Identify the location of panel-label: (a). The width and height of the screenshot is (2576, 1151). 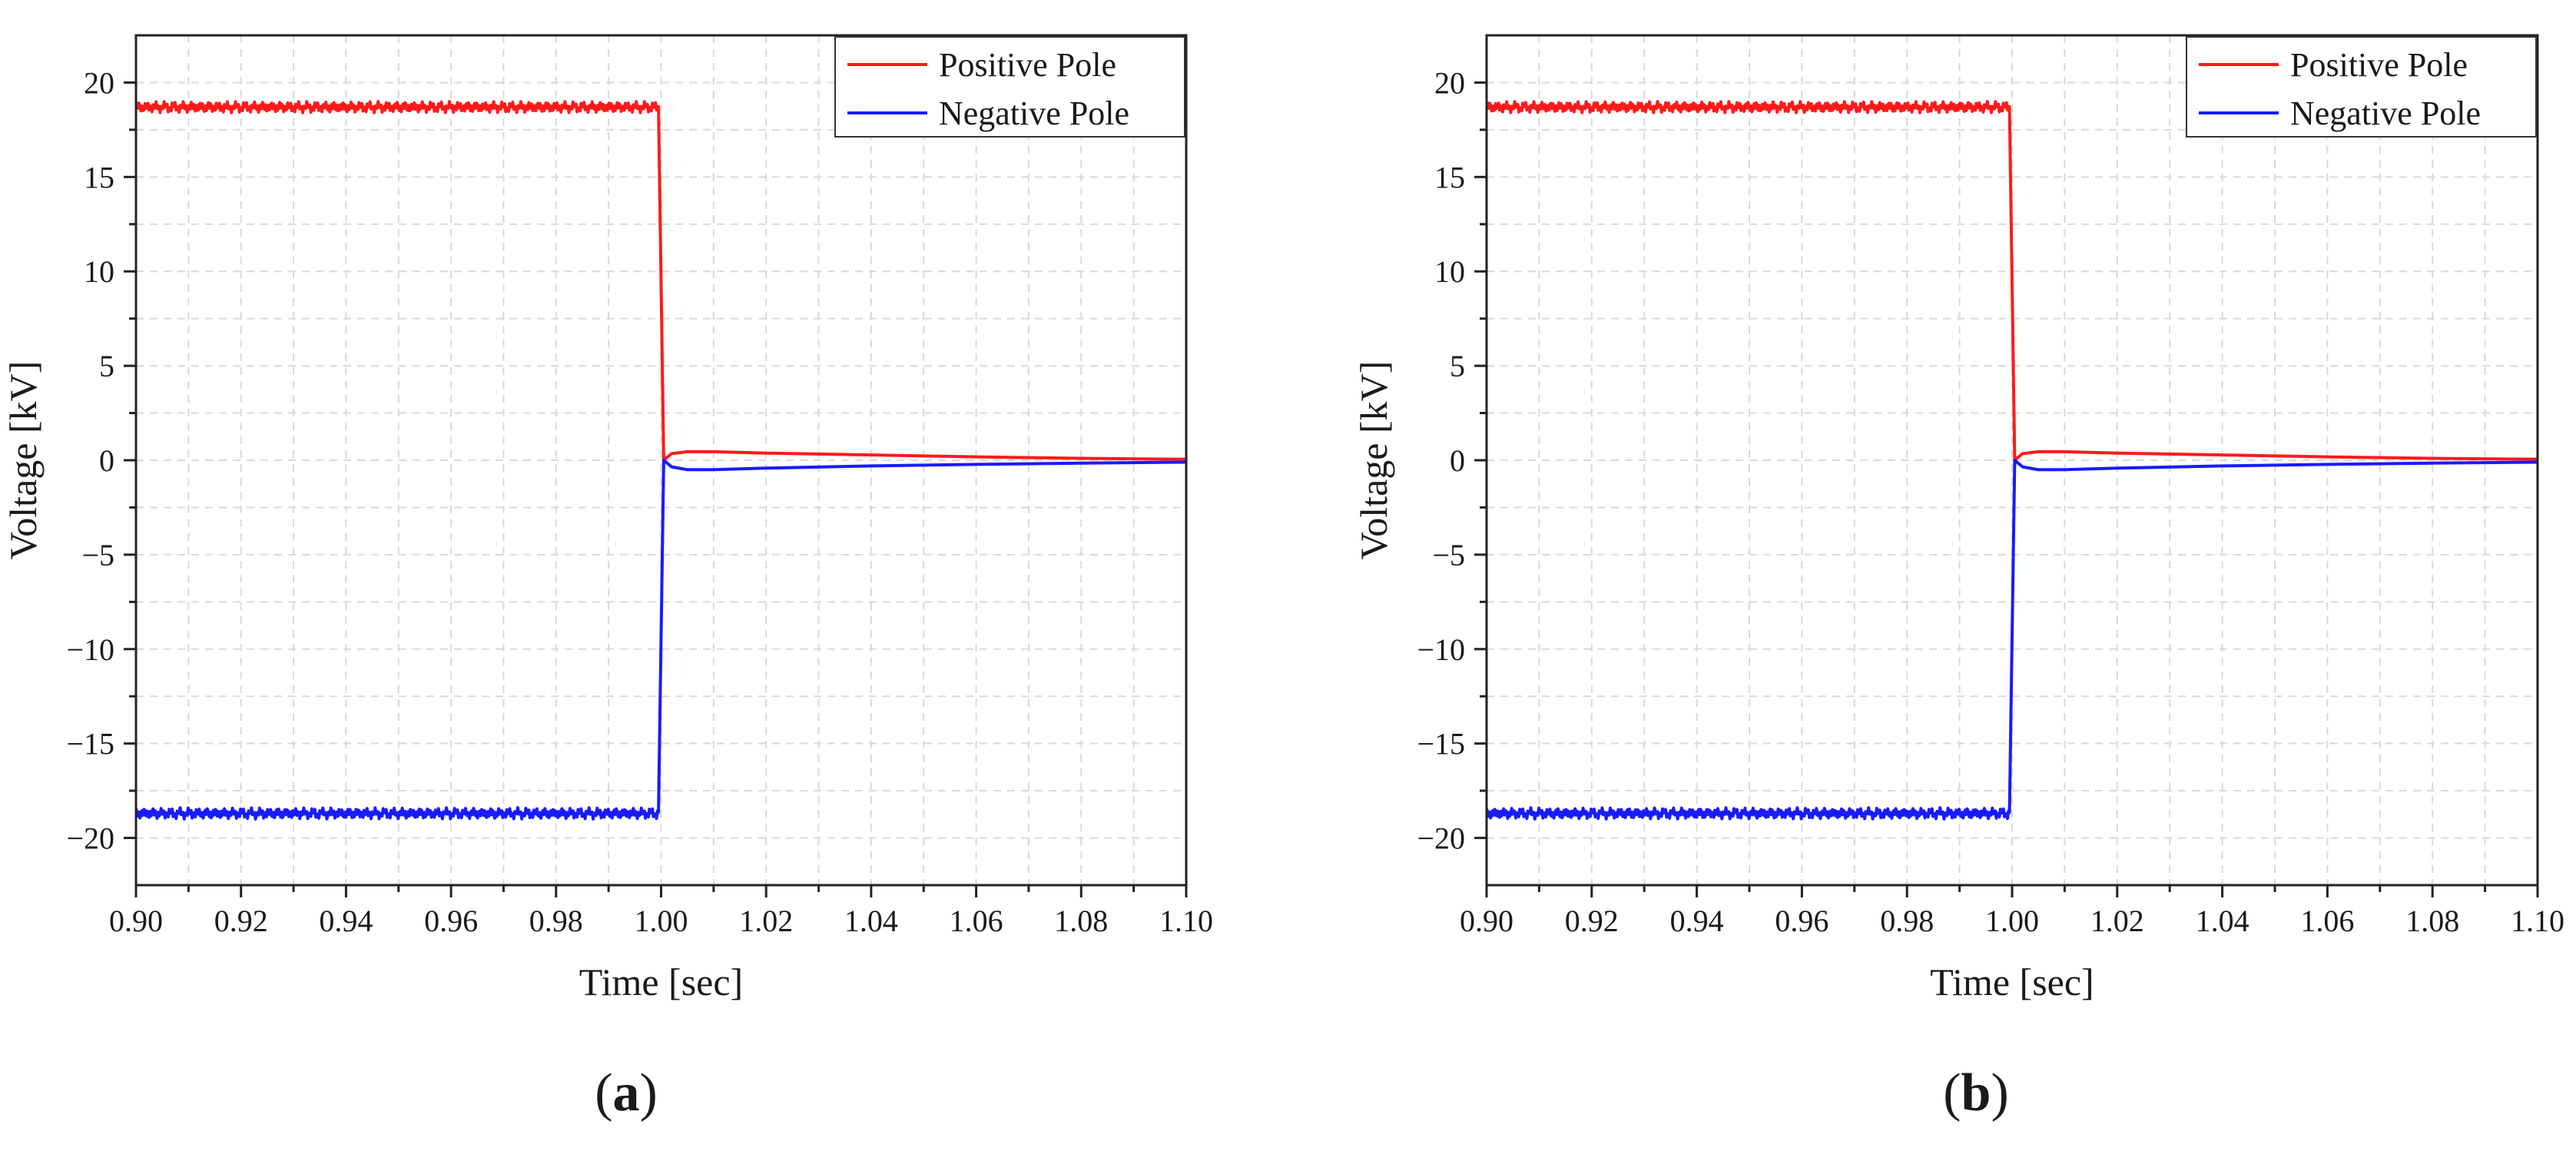
(626, 1093).